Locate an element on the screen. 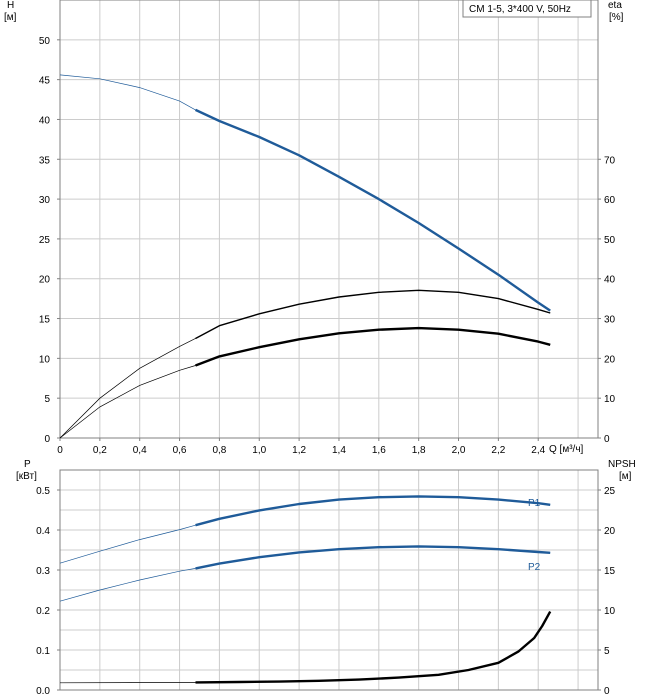 This screenshot has width=658, height=700. y-left-tick-label: 40 is located at coordinates (45, 120).